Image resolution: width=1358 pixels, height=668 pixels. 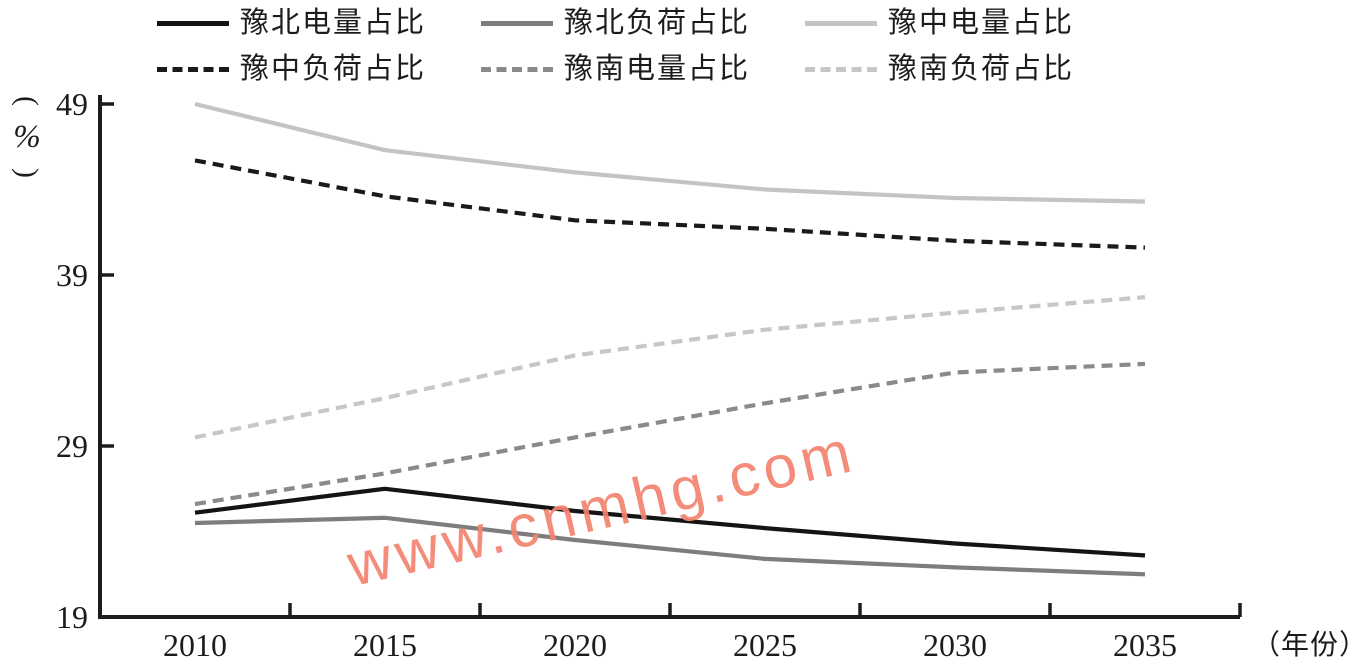 What do you see at coordinates (981, 69) in the screenshot?
I see `legend-label: 豫南负荷占比` at bounding box center [981, 69].